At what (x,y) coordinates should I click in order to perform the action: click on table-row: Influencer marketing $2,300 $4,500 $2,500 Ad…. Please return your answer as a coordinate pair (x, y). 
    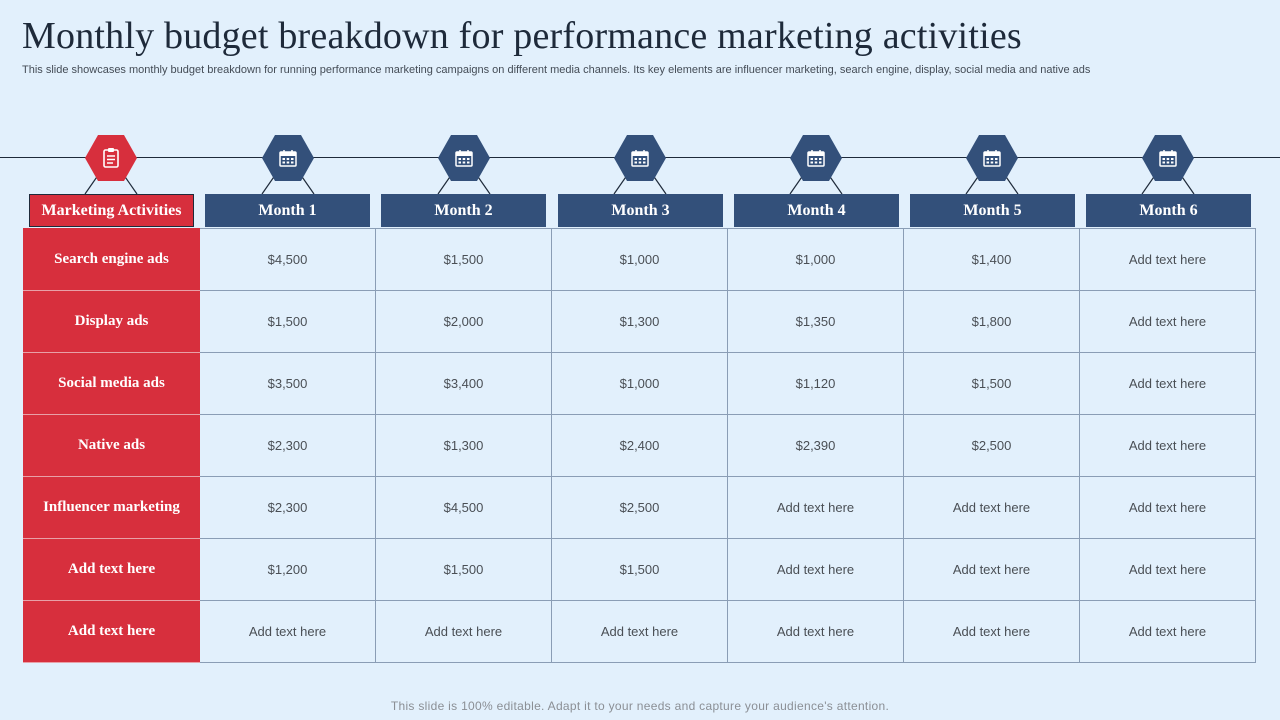
    Looking at the image, I should click on (639, 507).